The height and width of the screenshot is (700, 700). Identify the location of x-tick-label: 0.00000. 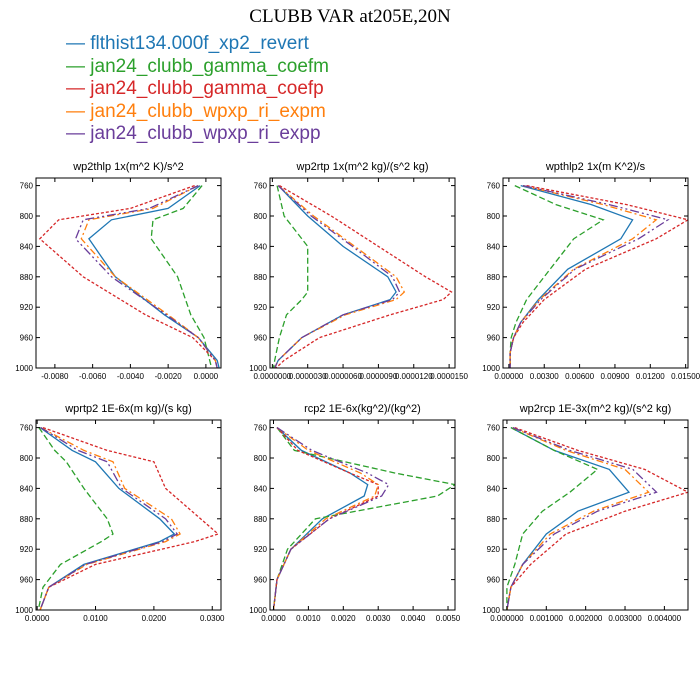
(508, 376).